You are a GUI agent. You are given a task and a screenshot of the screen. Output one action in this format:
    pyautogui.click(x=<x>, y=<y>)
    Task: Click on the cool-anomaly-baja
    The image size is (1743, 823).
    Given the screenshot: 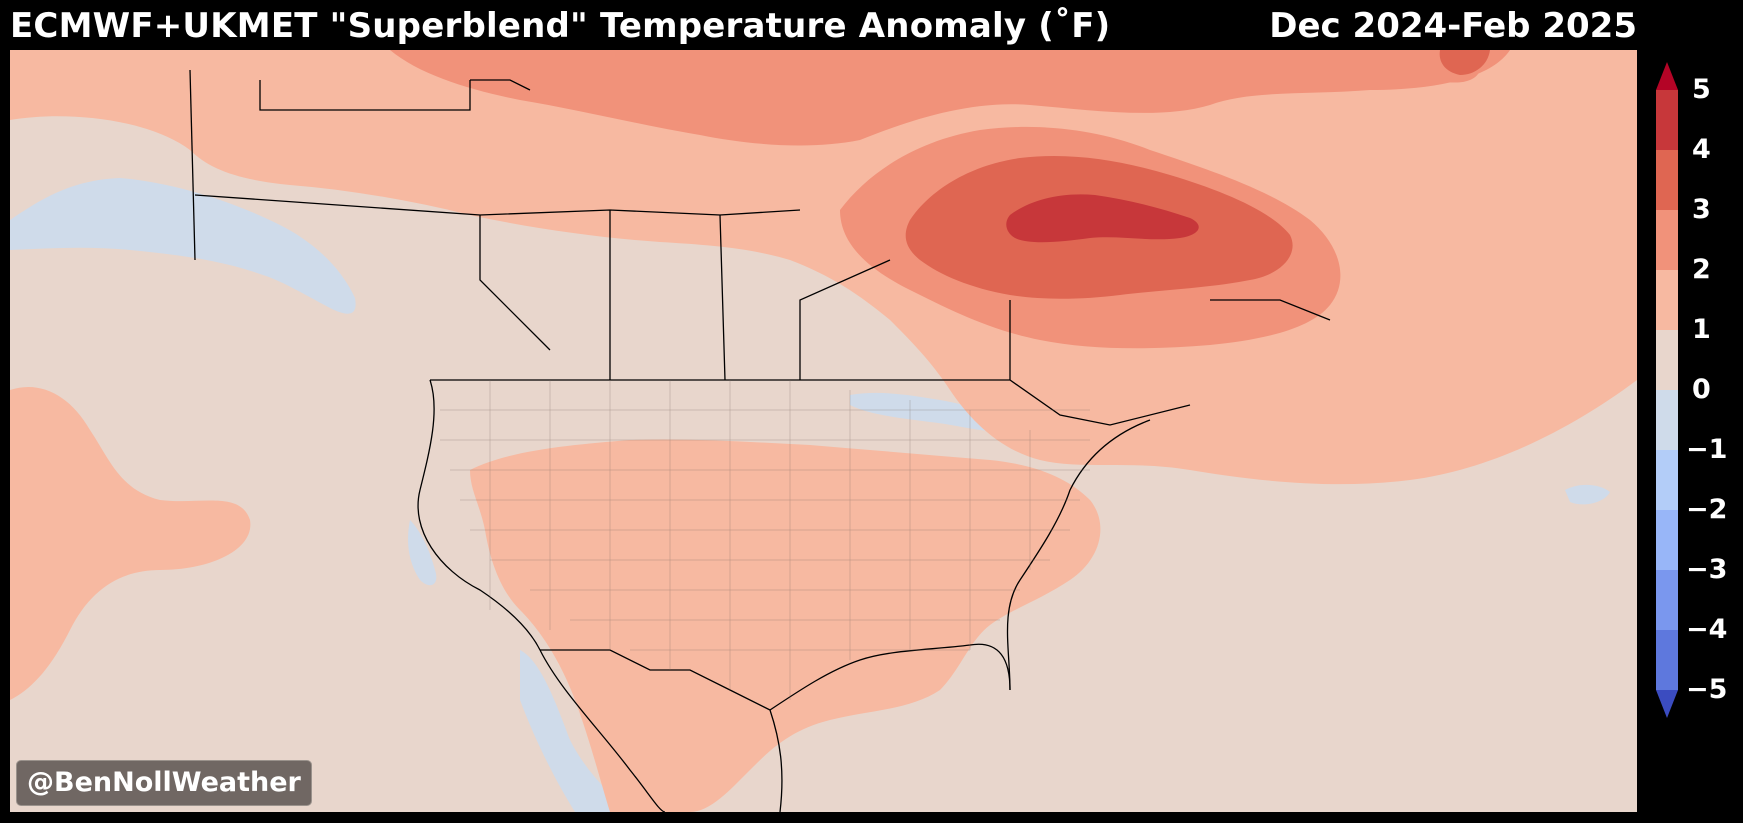 What is the action you would take?
    pyautogui.click(x=575, y=731)
    